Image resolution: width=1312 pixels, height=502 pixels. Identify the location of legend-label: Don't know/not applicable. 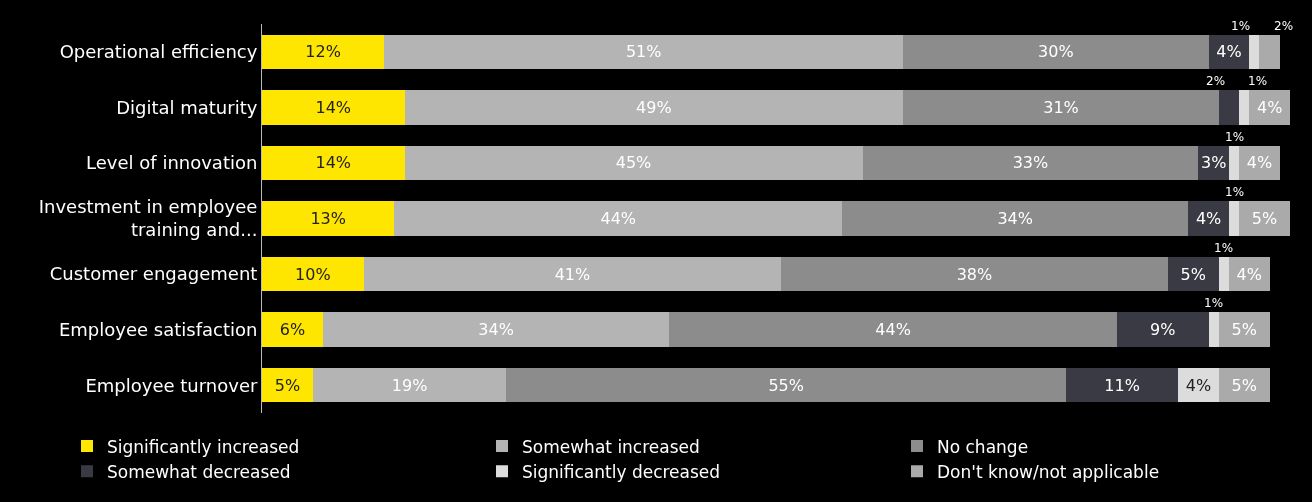
(1048, 471).